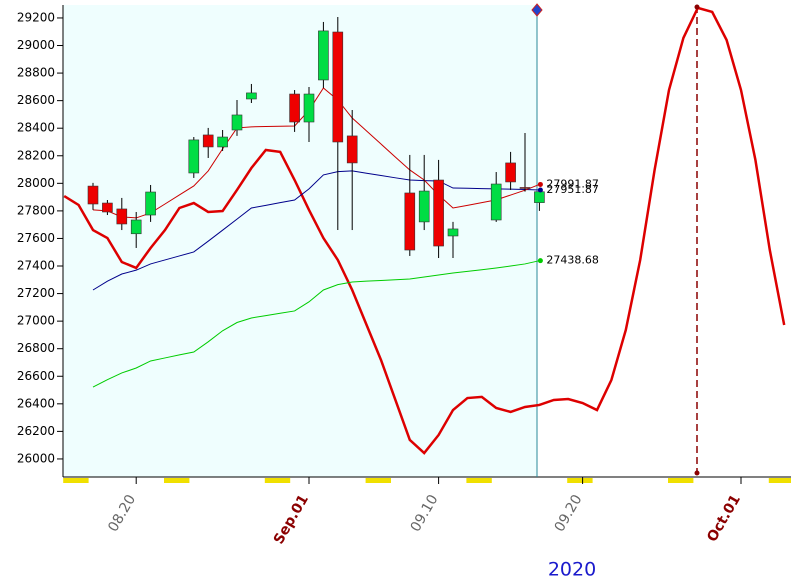 The width and height of the screenshot is (791, 581). Describe the element at coordinates (36, 100) in the screenshot. I see `y-tick-label: 28600` at that location.